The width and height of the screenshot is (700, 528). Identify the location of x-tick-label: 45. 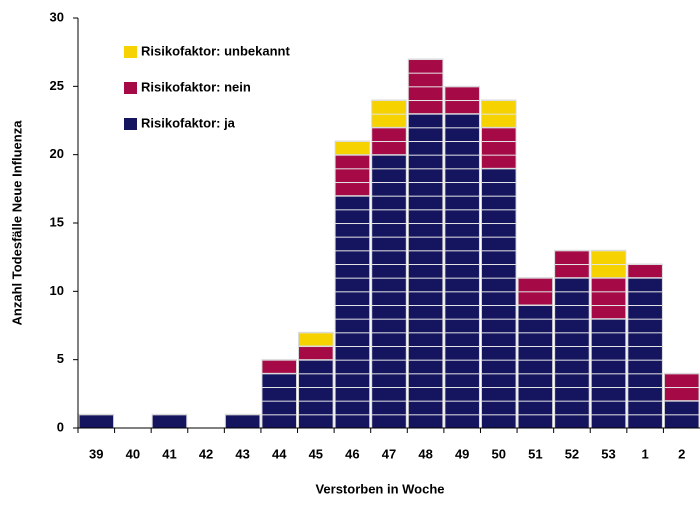
(316, 453).